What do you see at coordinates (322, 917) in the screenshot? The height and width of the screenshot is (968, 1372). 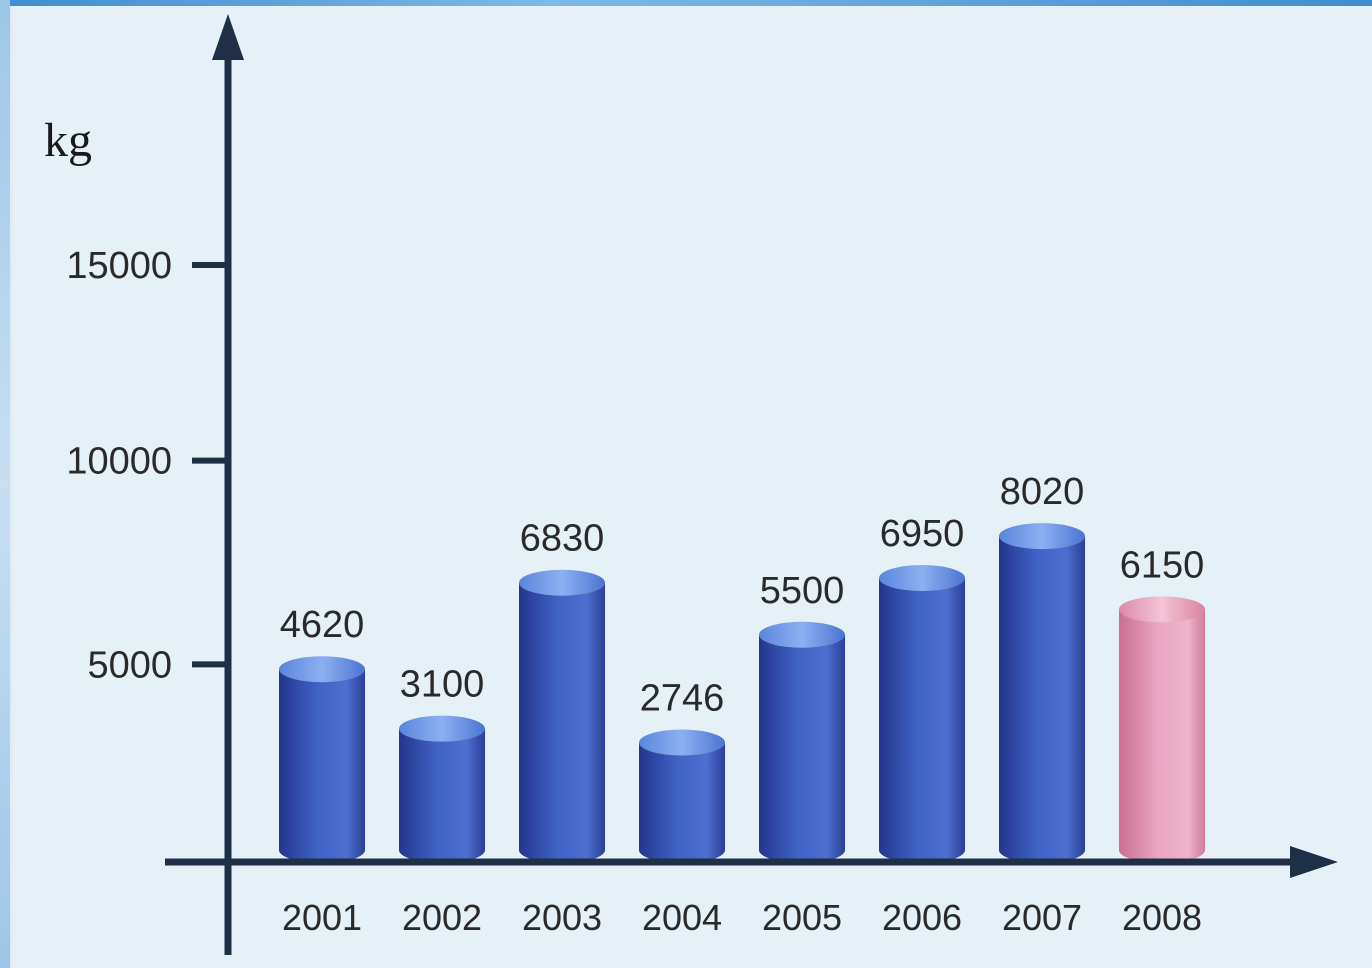 I see `x-tick-label: 2001` at bounding box center [322, 917].